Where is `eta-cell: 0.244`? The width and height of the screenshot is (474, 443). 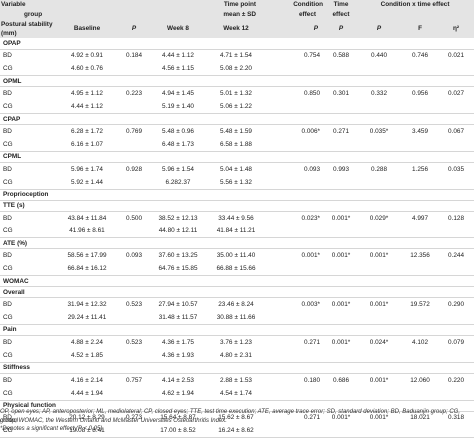
eta-cell: 0.244 is located at coordinates (456, 256).